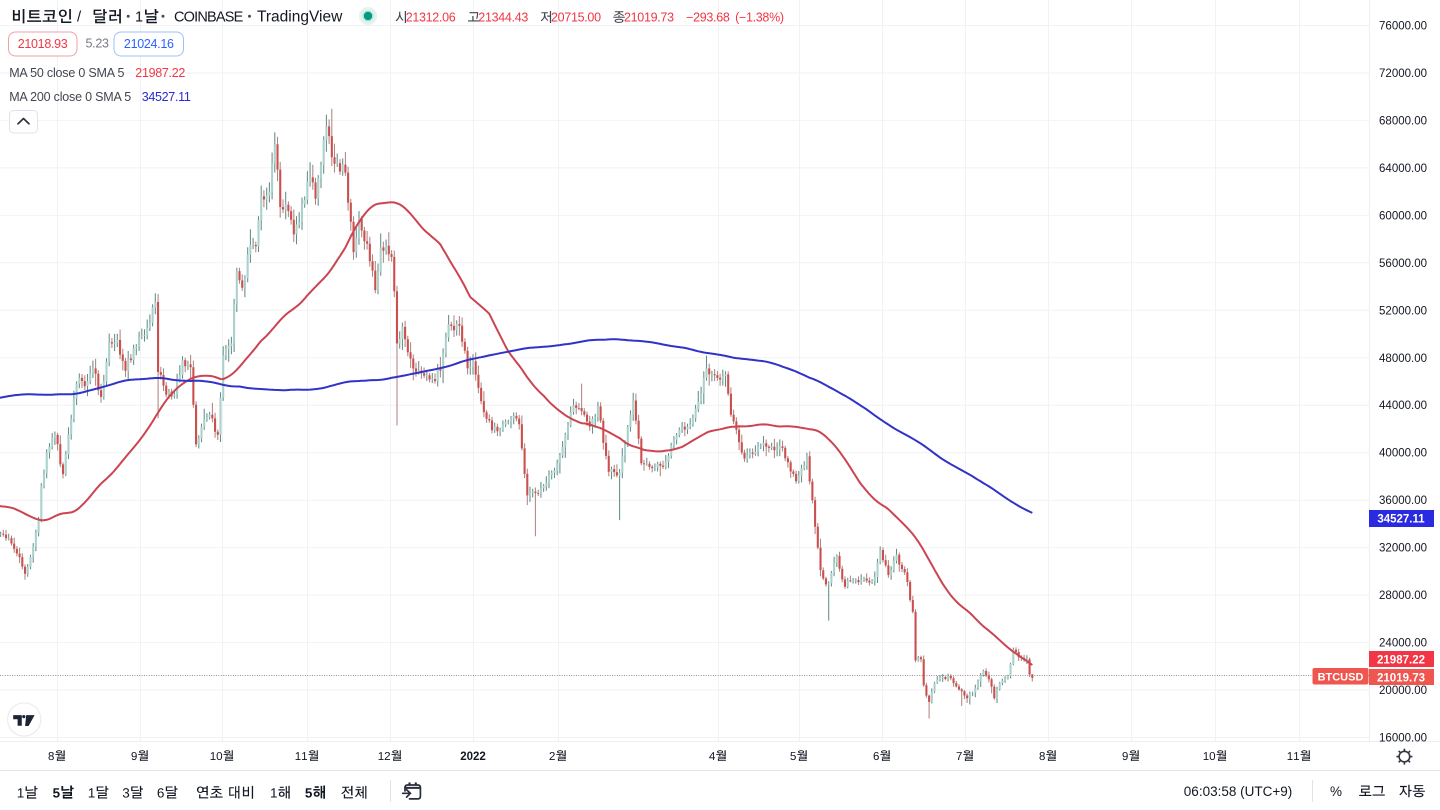 The image size is (1440, 810). What do you see at coordinates (1403, 454) in the screenshot?
I see `svg-text: 40000.00` at bounding box center [1403, 454].